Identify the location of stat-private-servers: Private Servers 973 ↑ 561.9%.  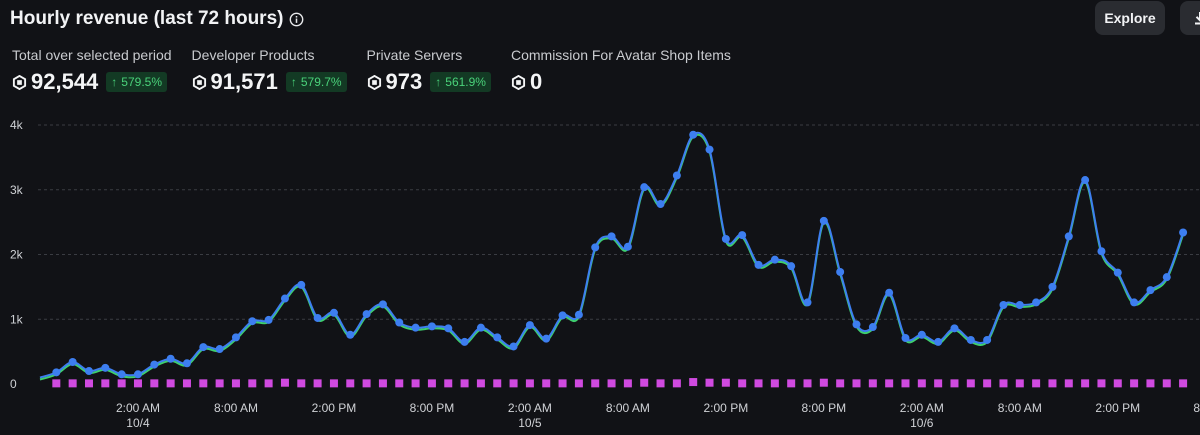
(429, 71).